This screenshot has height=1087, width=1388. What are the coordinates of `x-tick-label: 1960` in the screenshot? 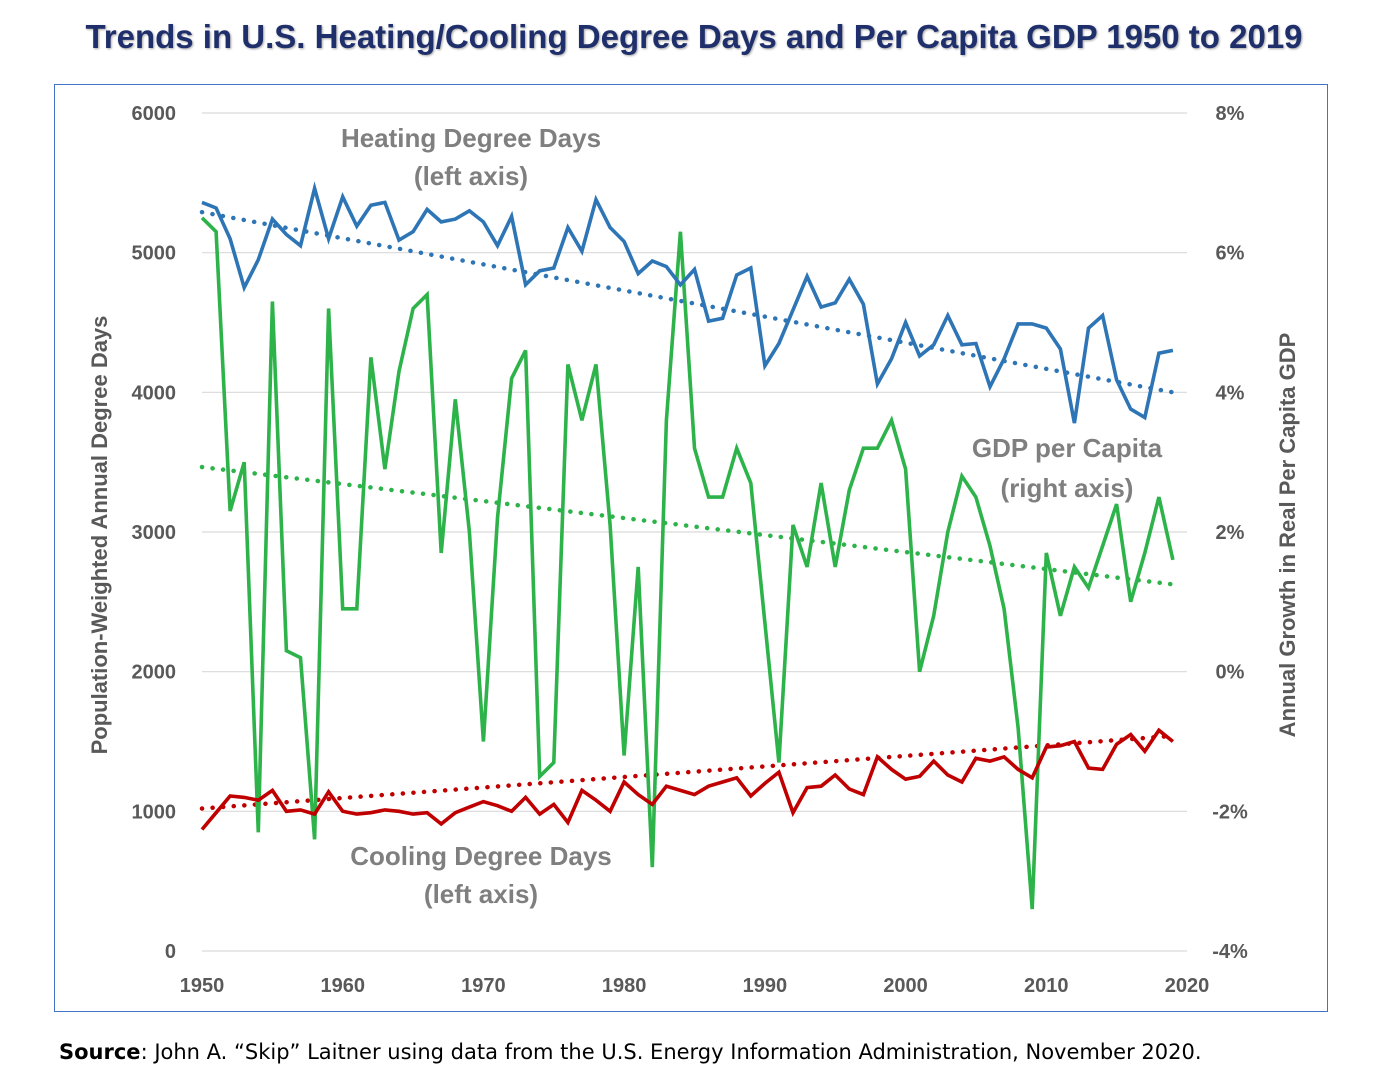 It's located at (342, 986).